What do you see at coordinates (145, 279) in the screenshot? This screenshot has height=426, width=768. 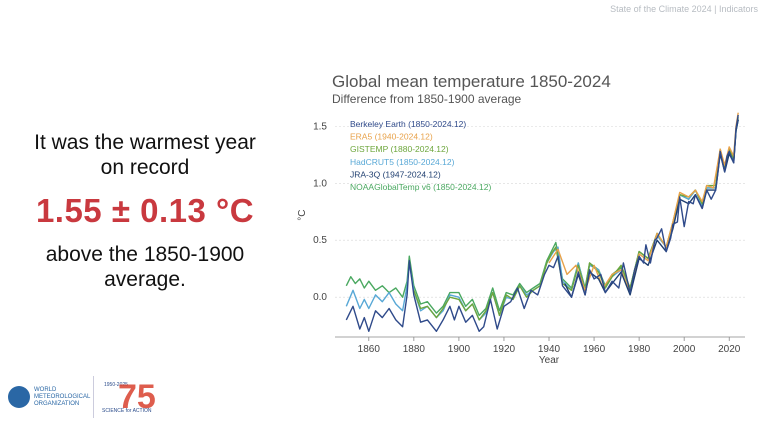 I see `headline-line-4: average.` at bounding box center [145, 279].